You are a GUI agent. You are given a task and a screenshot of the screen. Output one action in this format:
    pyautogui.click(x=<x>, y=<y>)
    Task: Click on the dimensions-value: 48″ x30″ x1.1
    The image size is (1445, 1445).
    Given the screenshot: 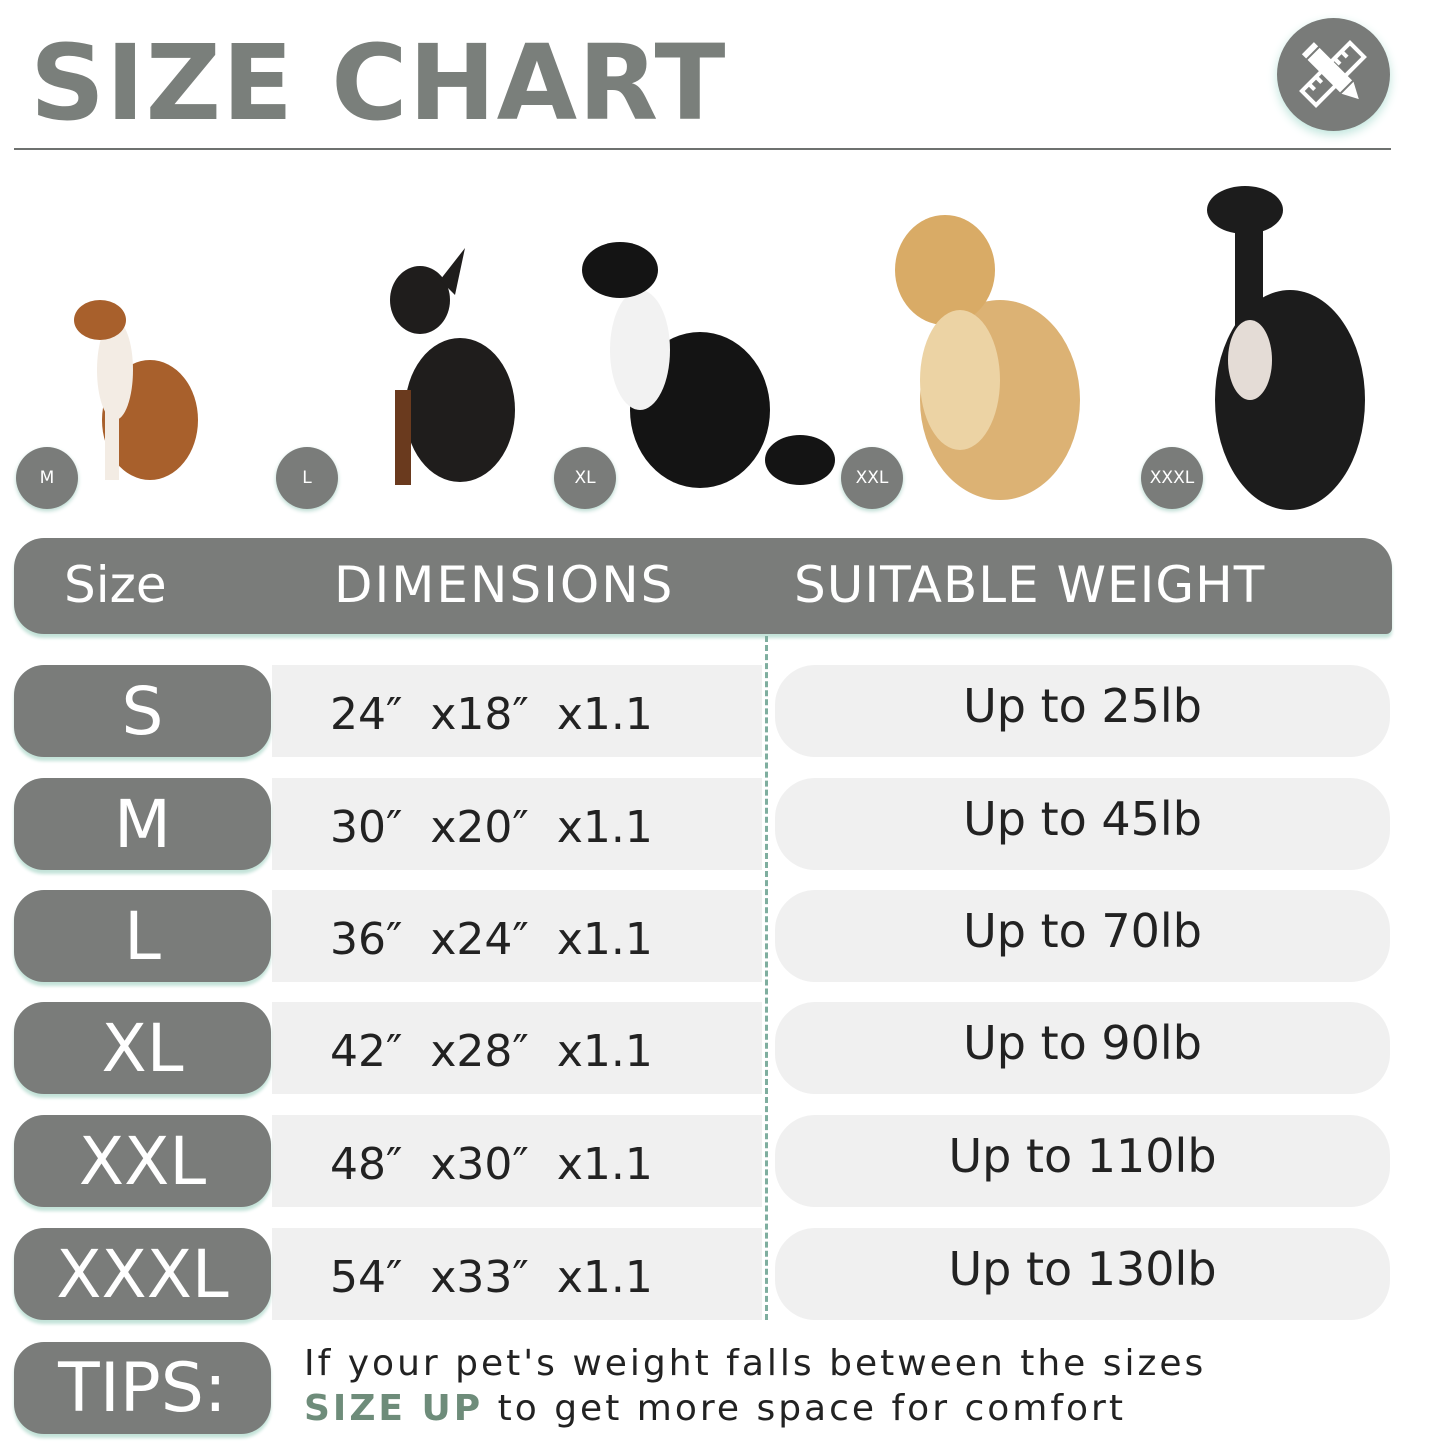 What is the action you would take?
    pyautogui.click(x=491, y=1164)
    